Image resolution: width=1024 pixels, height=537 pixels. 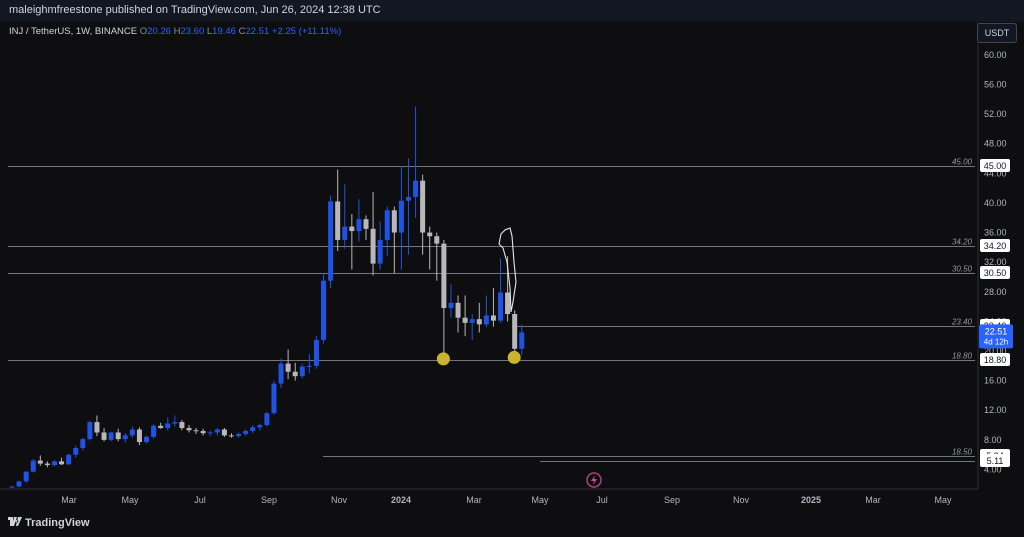 I want to click on tradingview-logo: TradingView, so click(x=49, y=523).